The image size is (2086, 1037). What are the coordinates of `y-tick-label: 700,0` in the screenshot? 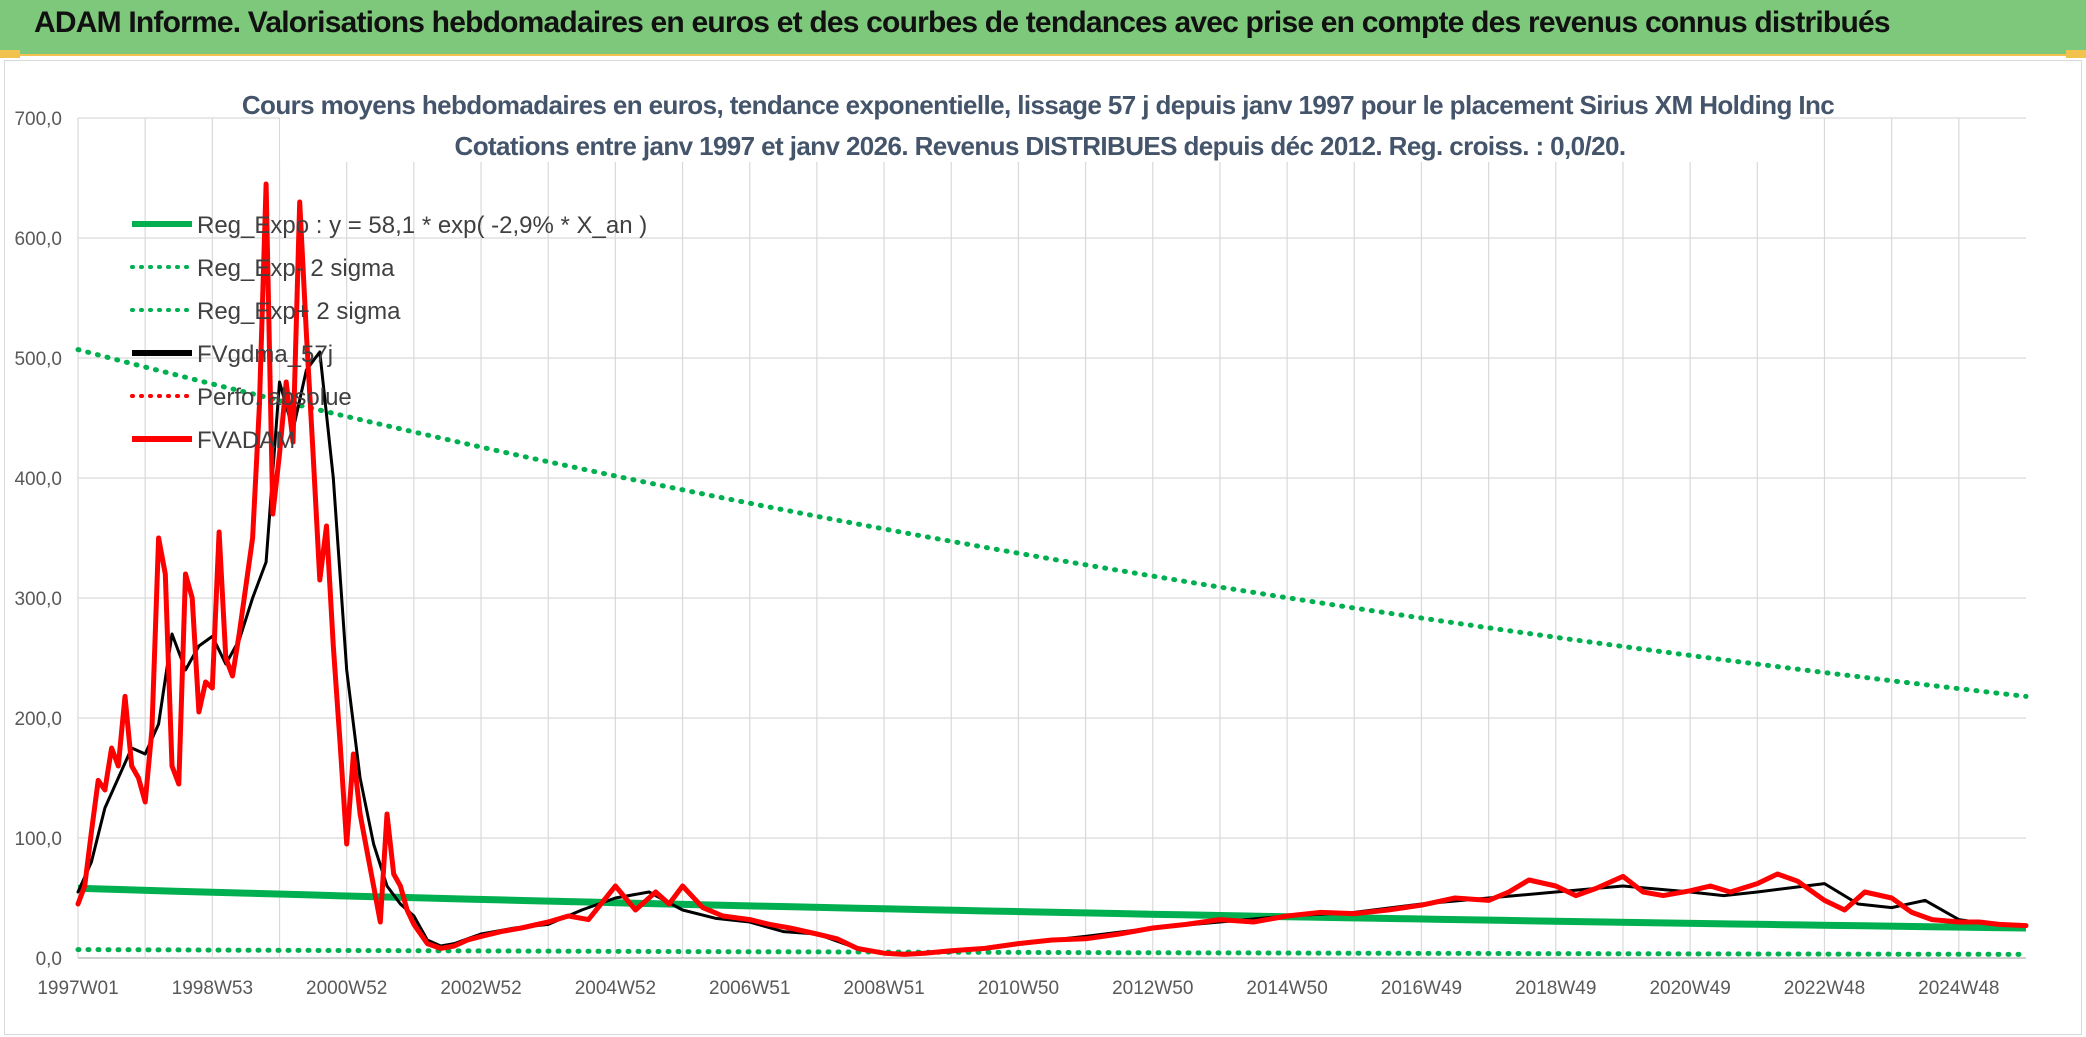 It's located at (38, 119).